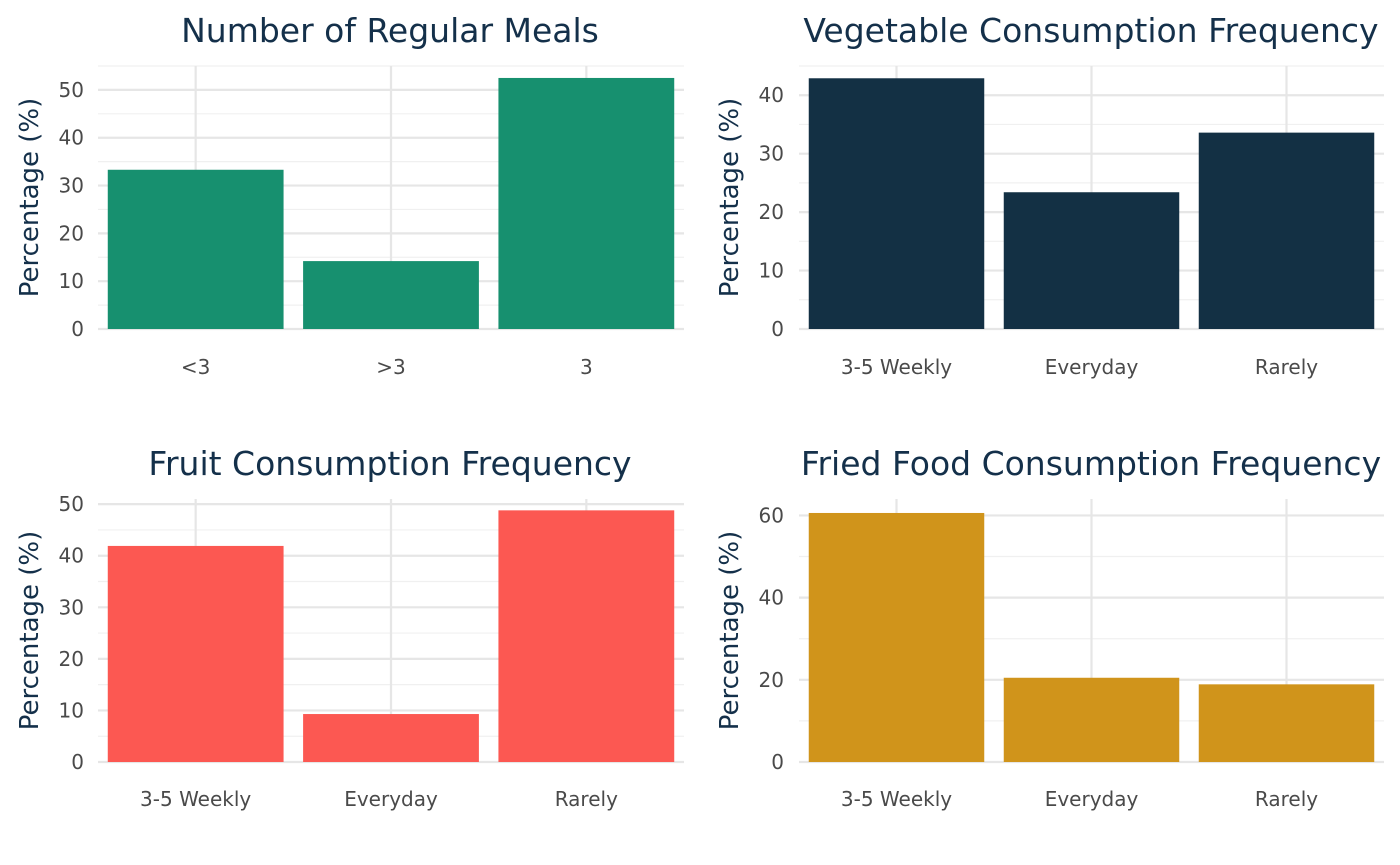 The width and height of the screenshot is (1400, 865). What do you see at coordinates (1091, 463) in the screenshot?
I see `chart-title: Fried Food Consumption Frequency` at bounding box center [1091, 463].